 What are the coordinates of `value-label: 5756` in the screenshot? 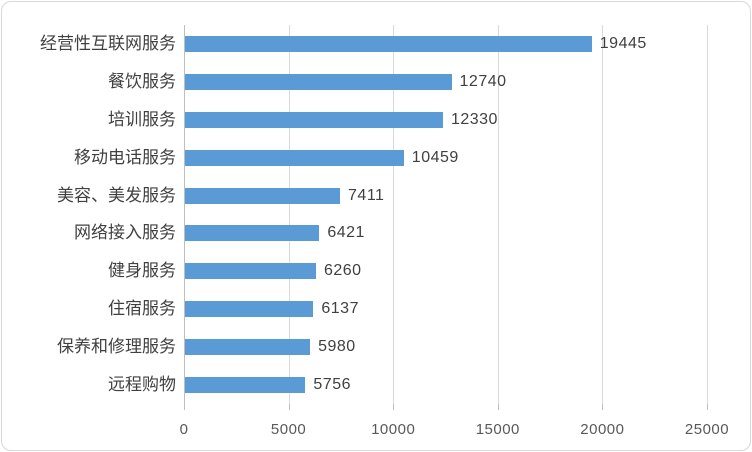 It's located at (332, 385).